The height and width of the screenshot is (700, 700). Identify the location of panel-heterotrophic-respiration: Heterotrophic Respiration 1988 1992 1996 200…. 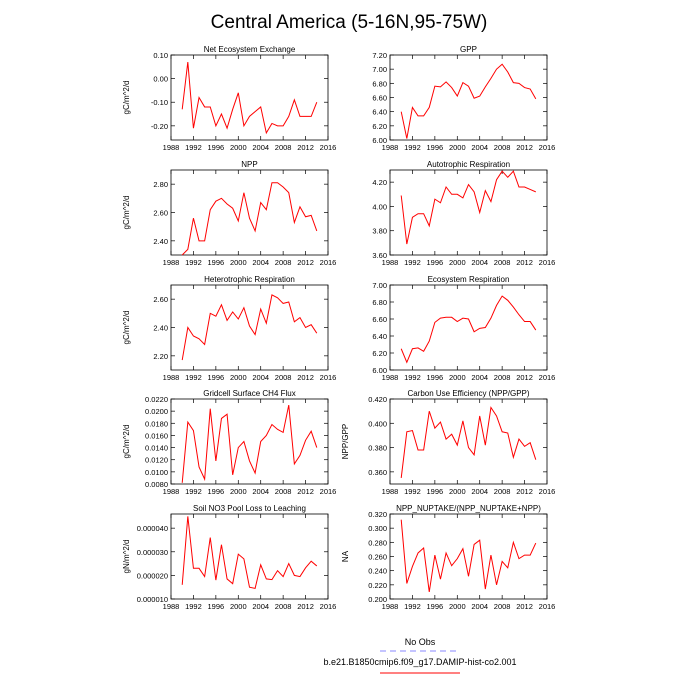
(229, 328).